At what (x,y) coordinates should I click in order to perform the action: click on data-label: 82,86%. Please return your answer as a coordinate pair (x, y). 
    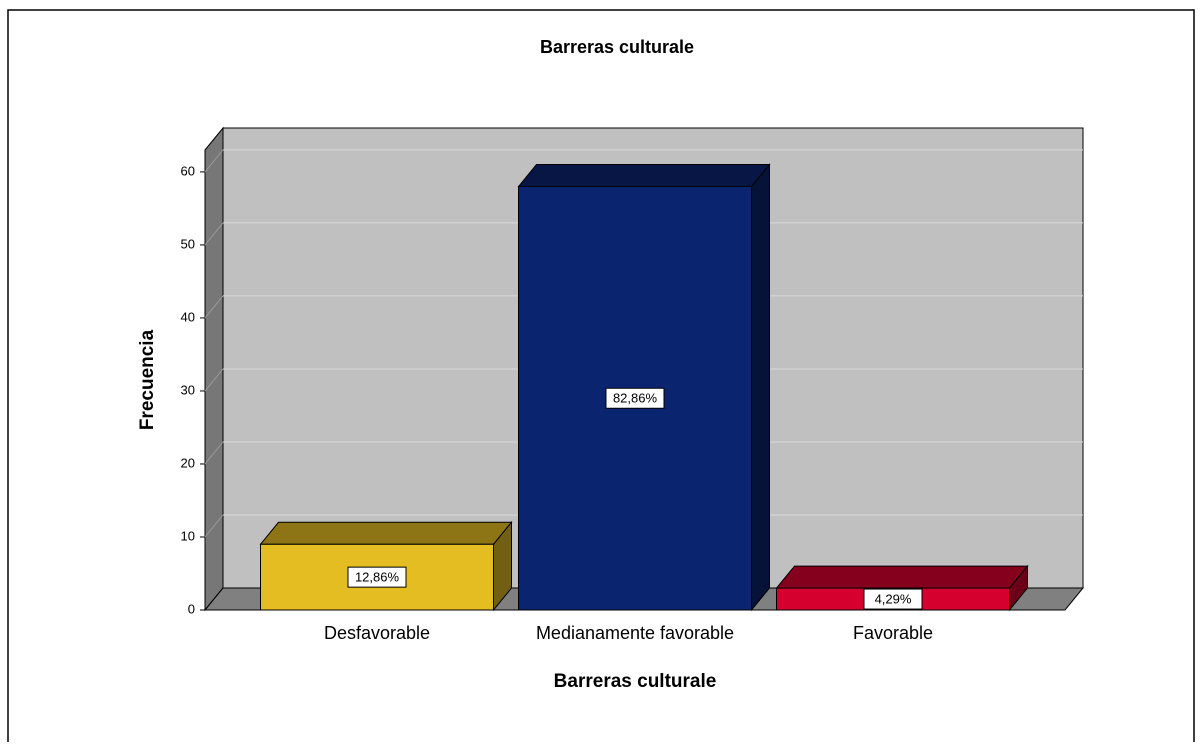
    Looking at the image, I should click on (635, 398).